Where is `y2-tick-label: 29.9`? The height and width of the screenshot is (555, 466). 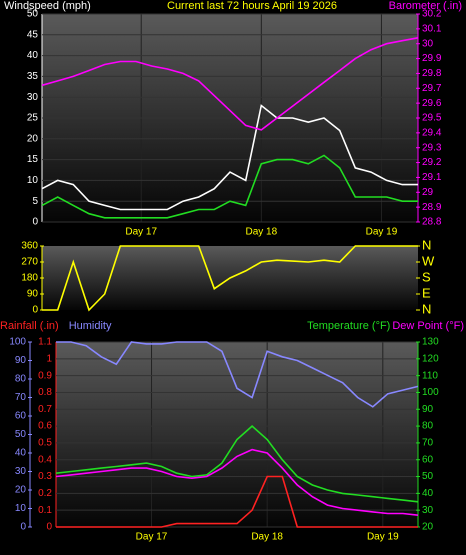 y2-tick-label: 29.9 is located at coordinates (432, 58).